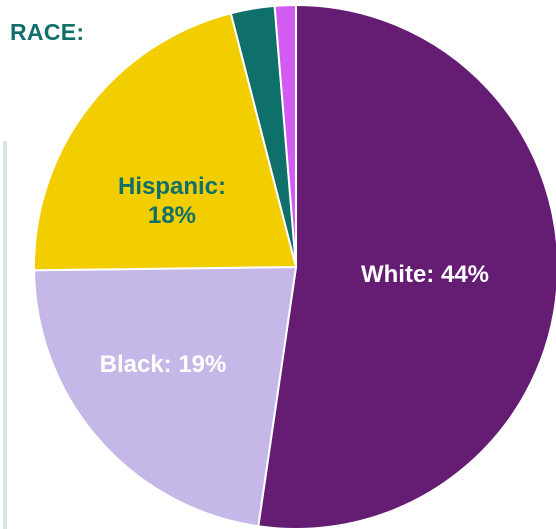  I want to click on race-heading: RACE:, so click(47, 32).